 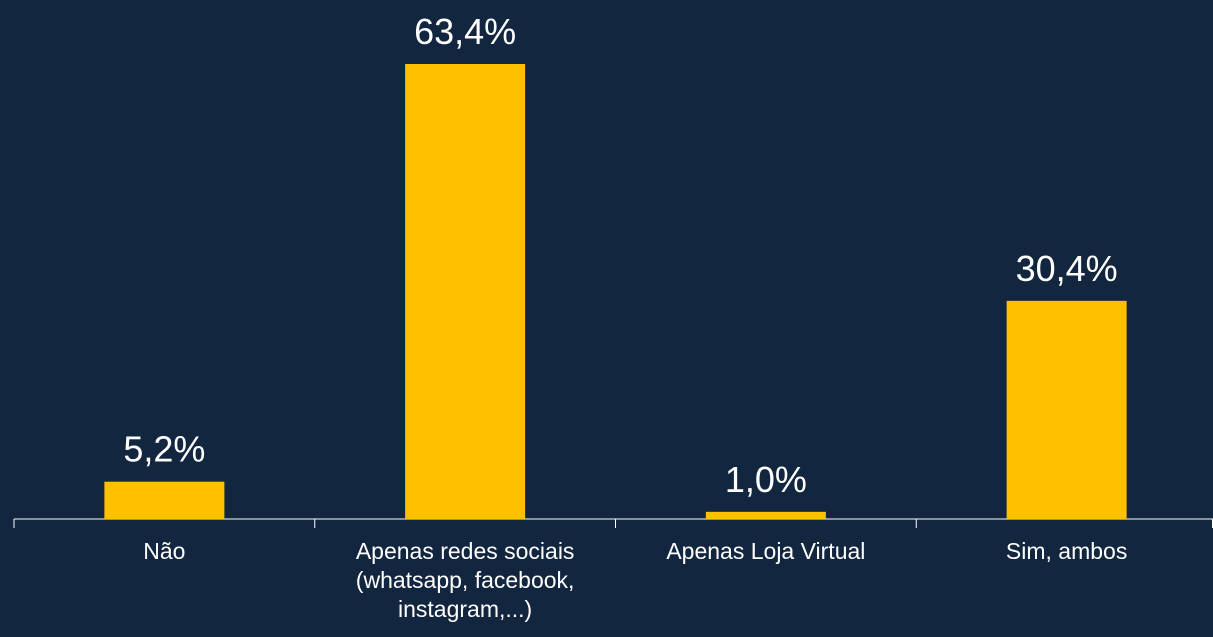 What do you see at coordinates (766, 479) in the screenshot?
I see `value-label: 1,0%` at bounding box center [766, 479].